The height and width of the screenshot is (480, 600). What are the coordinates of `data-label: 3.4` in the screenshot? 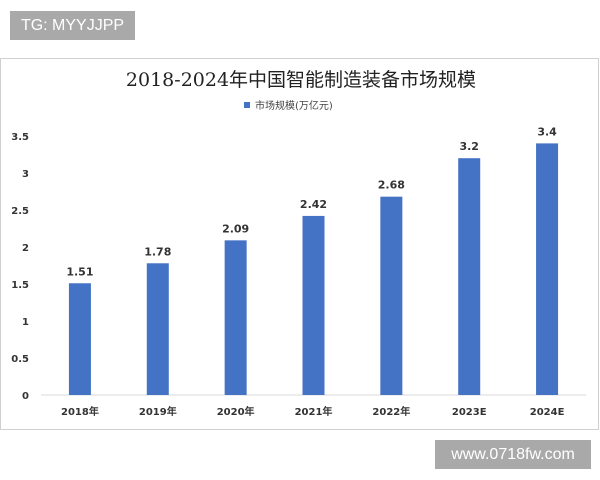 It's located at (547, 131).